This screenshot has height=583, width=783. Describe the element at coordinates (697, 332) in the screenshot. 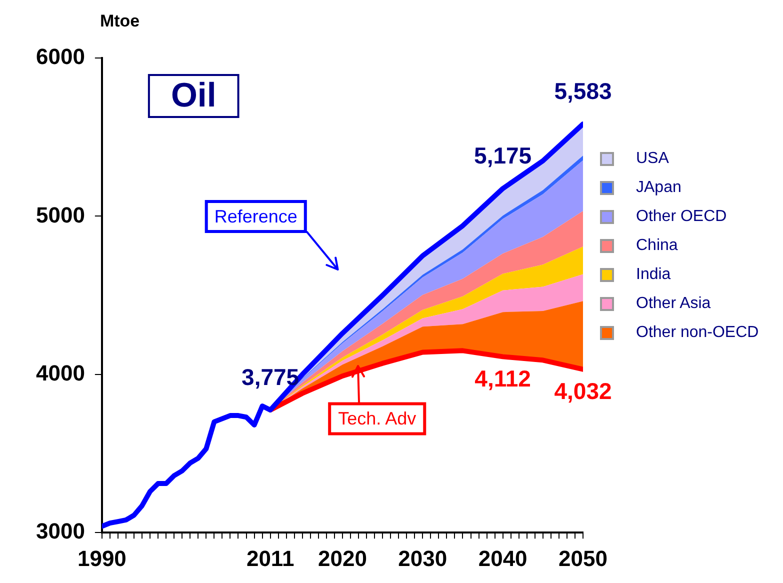

I see `legend-label: Other non-OECD` at that location.